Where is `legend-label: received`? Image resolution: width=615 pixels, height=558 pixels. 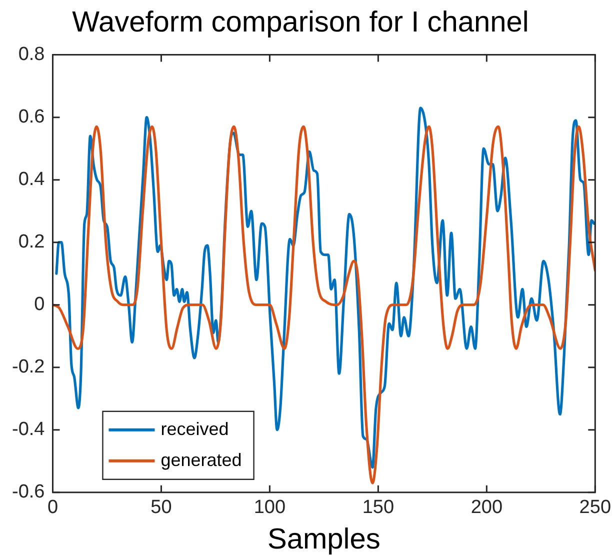
legend-label: received is located at coordinates (194, 428).